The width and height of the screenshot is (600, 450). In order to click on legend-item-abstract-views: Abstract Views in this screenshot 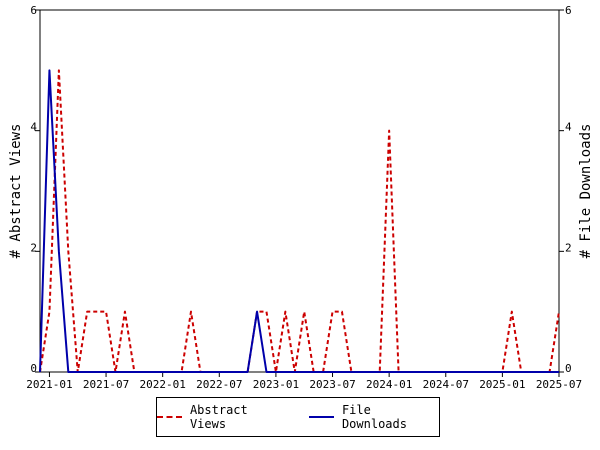, I will do `click(222, 417)`.